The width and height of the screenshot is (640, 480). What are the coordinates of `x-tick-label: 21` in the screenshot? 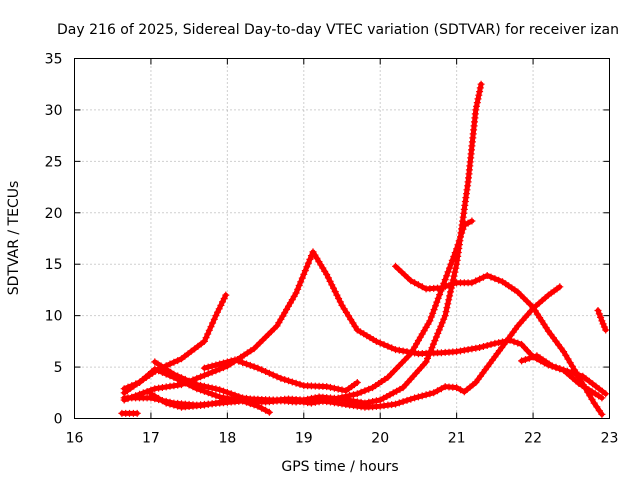 It's located at (457, 439).